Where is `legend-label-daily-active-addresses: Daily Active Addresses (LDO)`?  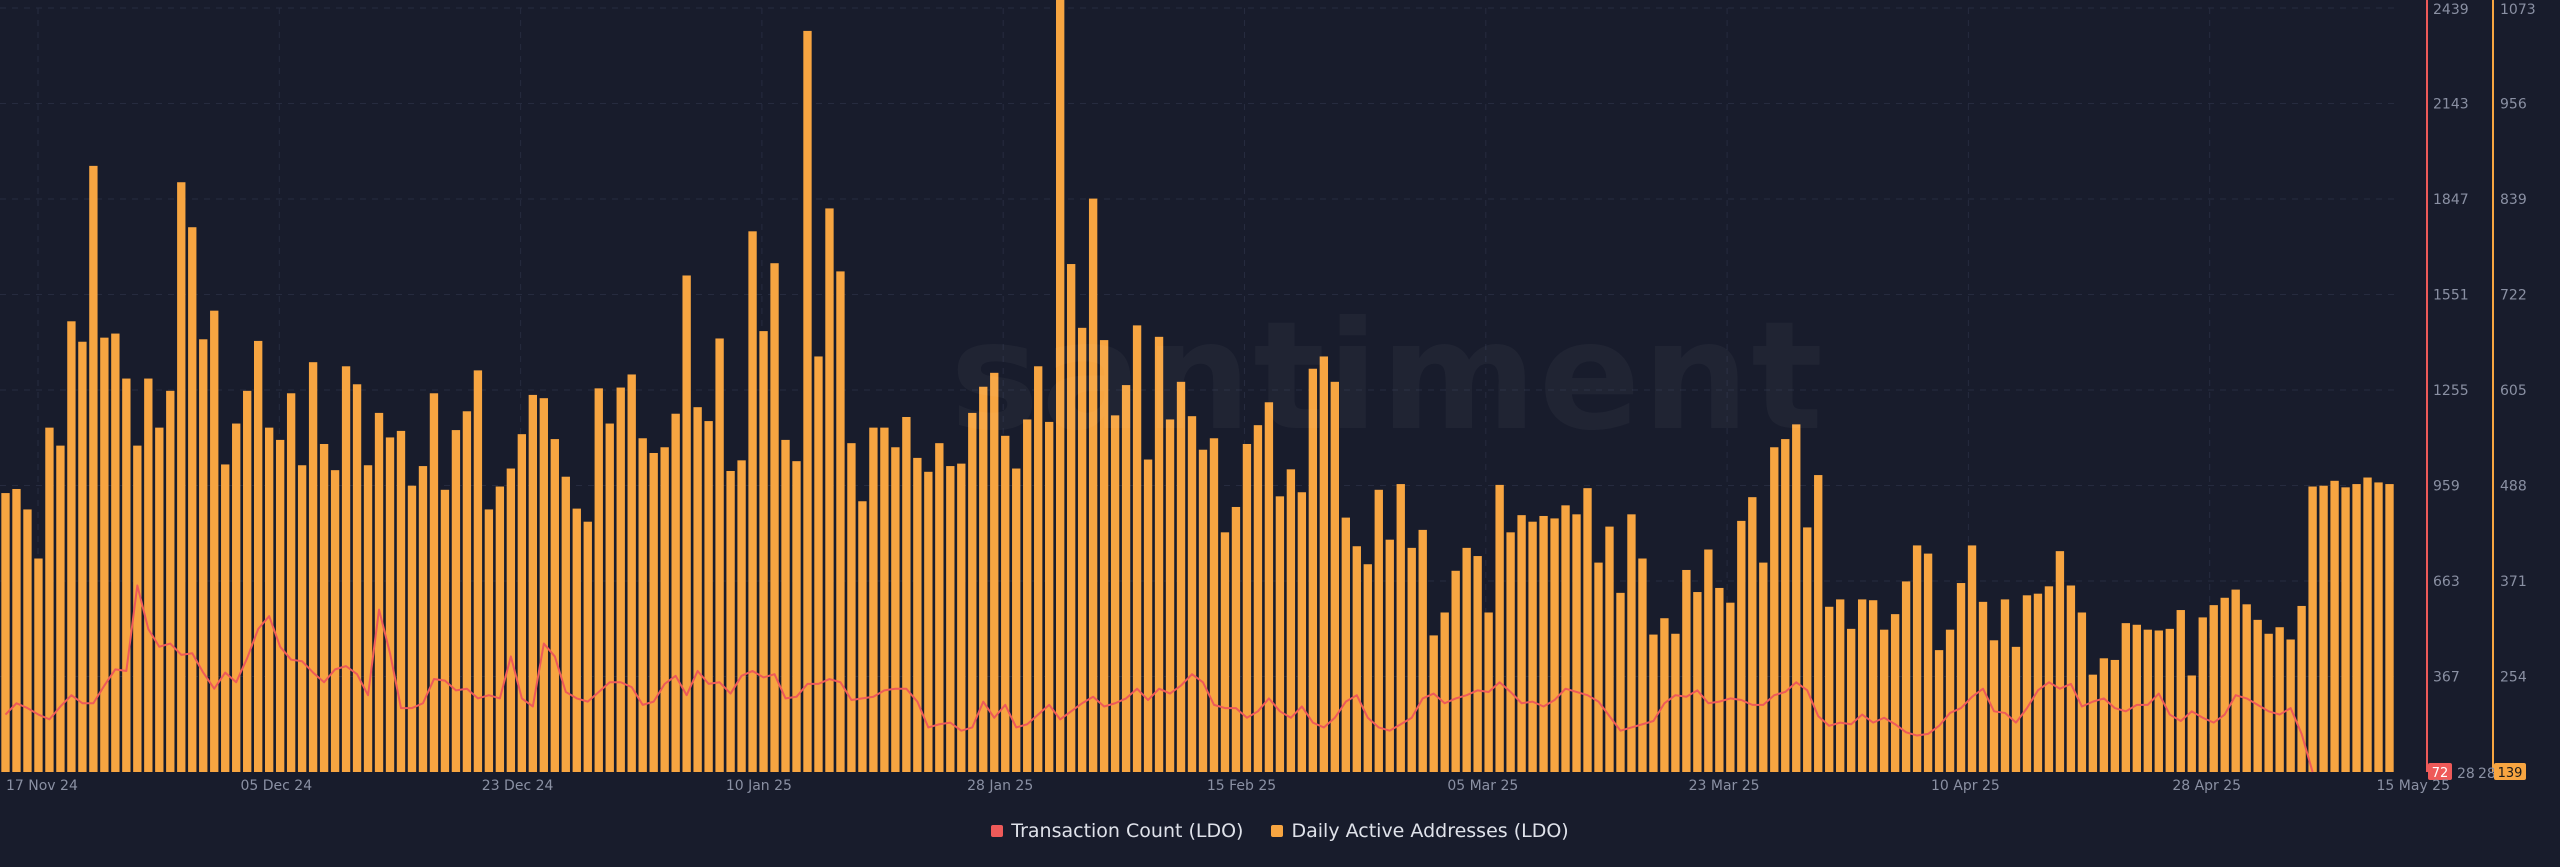
legend-label-daily-active-addresses: Daily Active Addresses (LDO) is located at coordinates (1430, 831).